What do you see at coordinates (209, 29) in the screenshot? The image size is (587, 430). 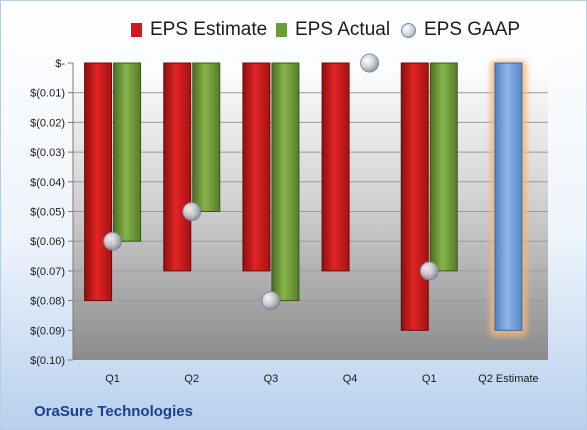 I see `legend-label-estimate: EPS Estimate` at bounding box center [209, 29].